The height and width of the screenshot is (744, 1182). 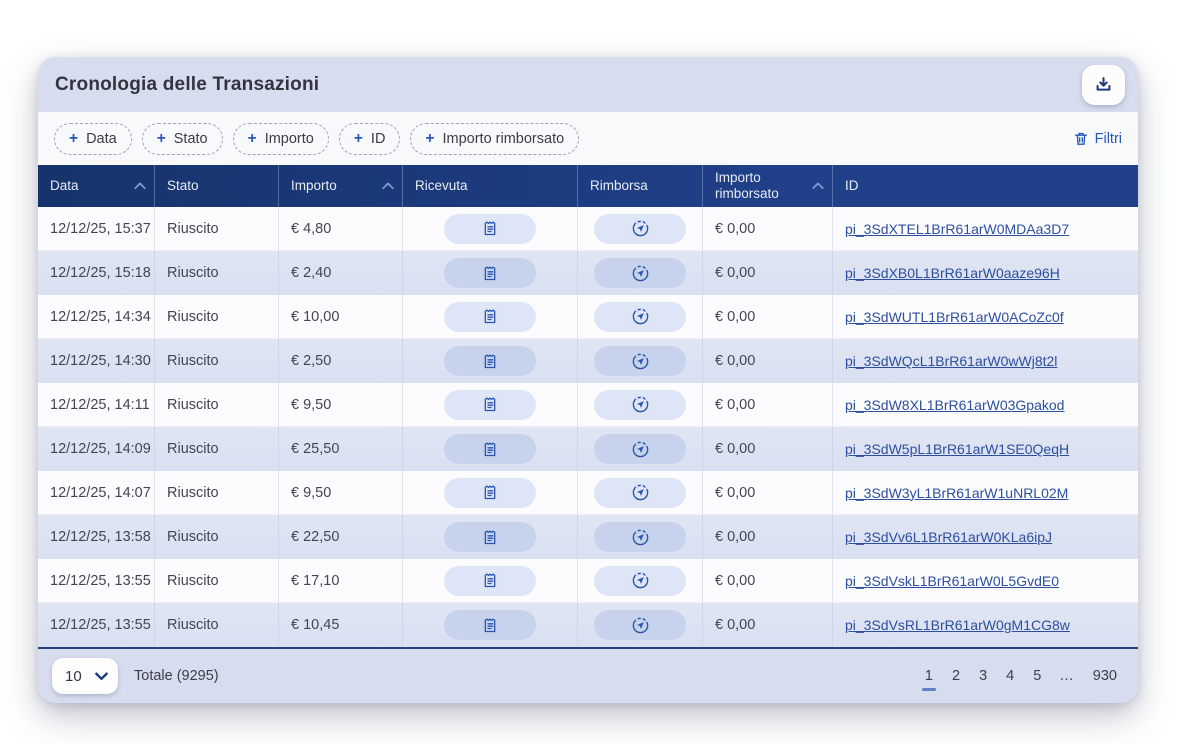 I want to click on transaction-id-link: pi_3SdXB0L1BrR61arW0aaze96H, so click(x=952, y=273).